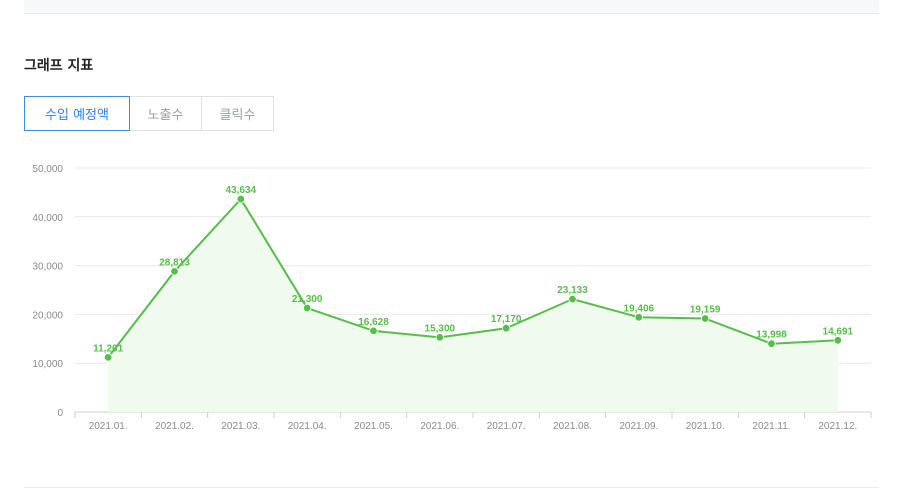 The image size is (900, 492). I want to click on x-tick-label: 2021.08., so click(572, 426).